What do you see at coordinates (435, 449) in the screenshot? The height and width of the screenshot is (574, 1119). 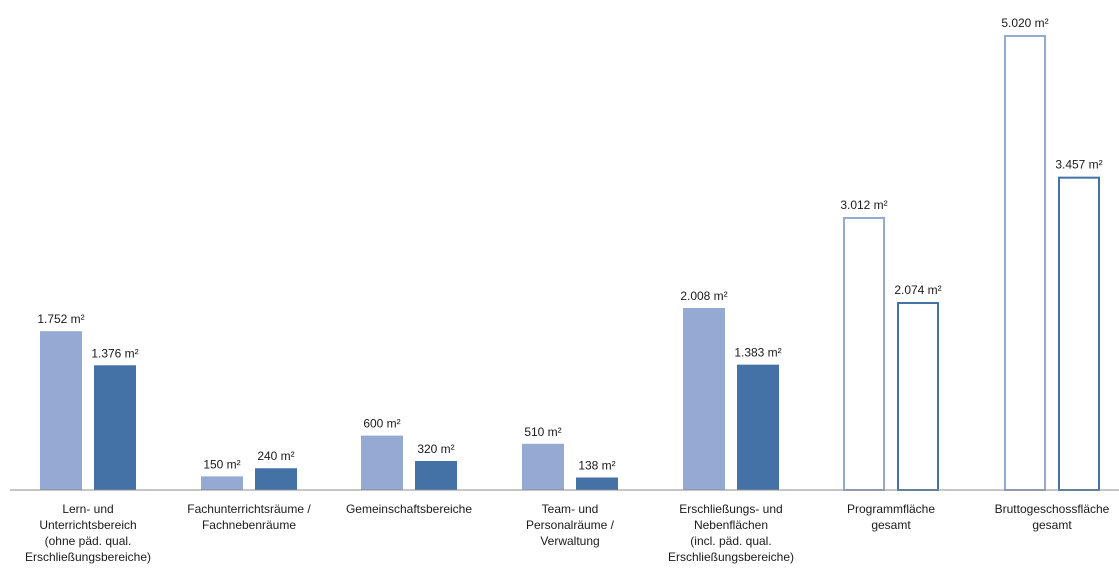 I see `value-label-2-1: 320 m²` at bounding box center [435, 449].